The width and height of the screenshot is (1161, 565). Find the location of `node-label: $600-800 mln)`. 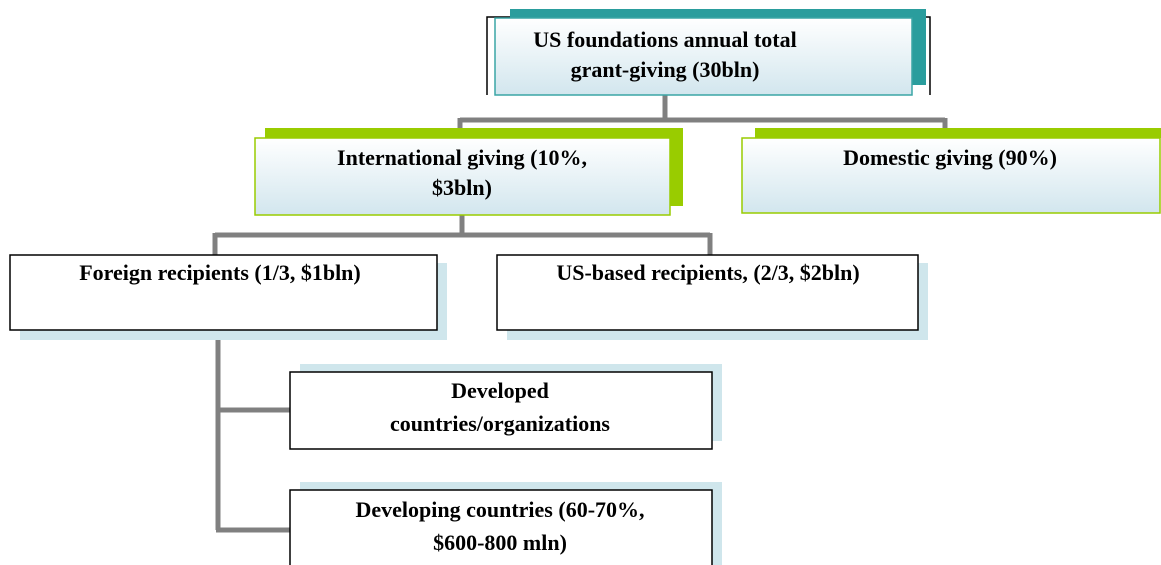

node-label: $600-800 mln) is located at coordinates (500, 542).